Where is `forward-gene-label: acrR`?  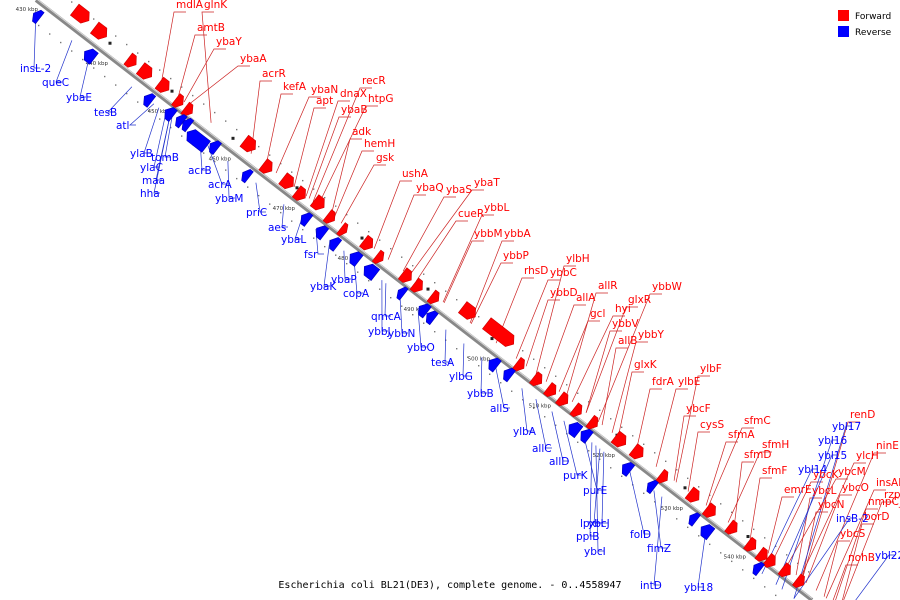
forward-gene-label: acrR is located at coordinates (274, 74).